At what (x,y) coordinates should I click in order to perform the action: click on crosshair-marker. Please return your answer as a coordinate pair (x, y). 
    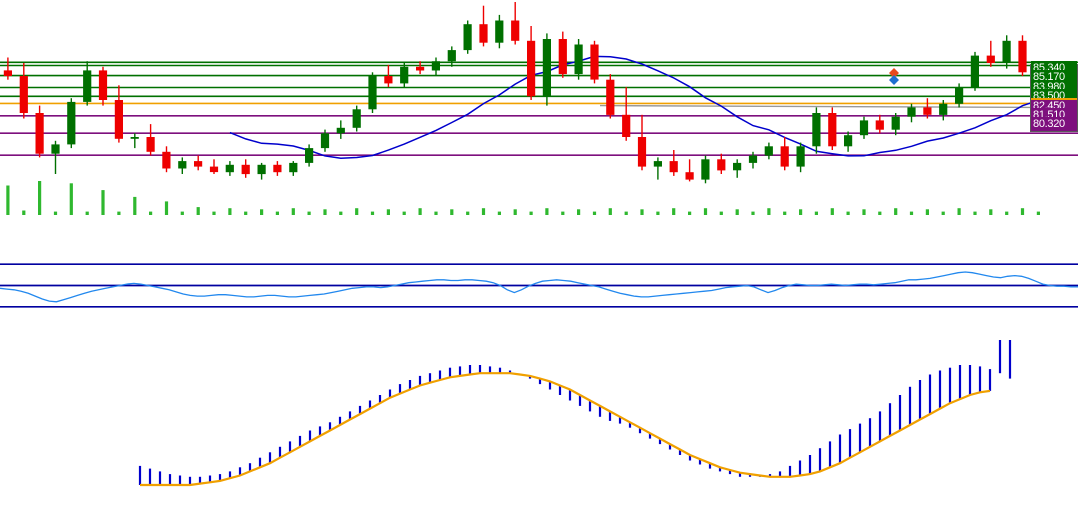
    Looking at the image, I should click on (894, 76).